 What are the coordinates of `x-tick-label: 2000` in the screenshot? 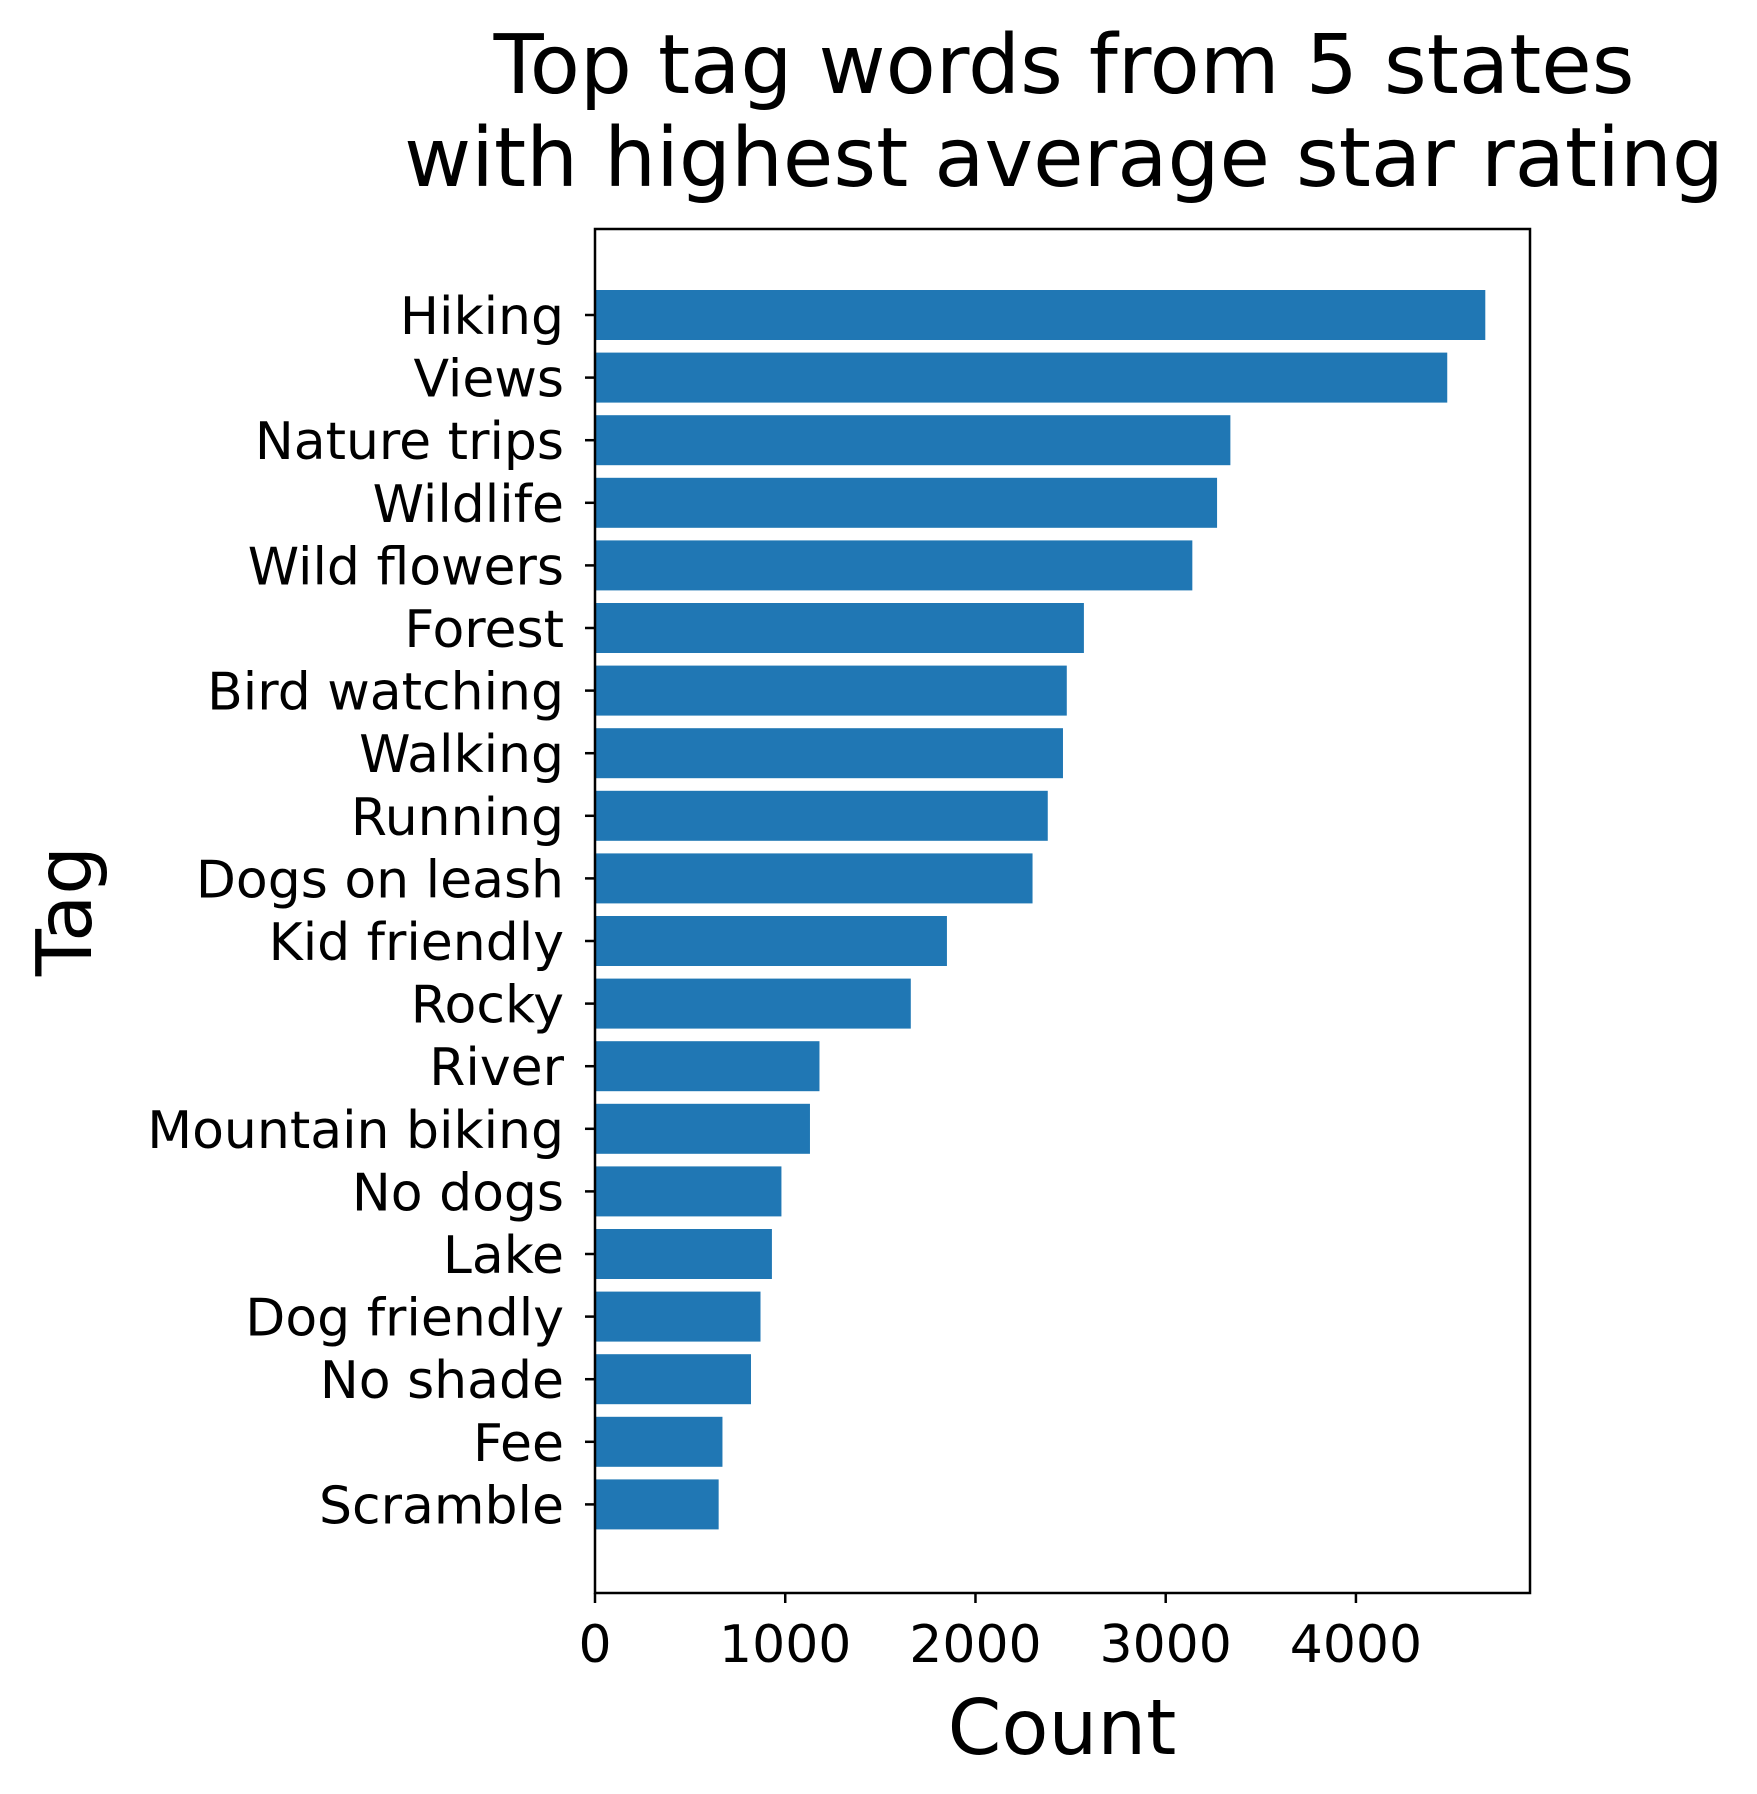 It's located at (975, 1645).